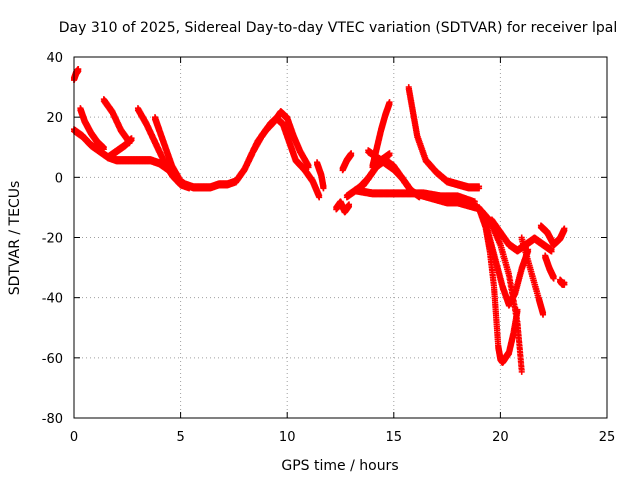 The height and width of the screenshot is (480, 640). What do you see at coordinates (347, 162) in the screenshot?
I see `series-arc-12h-b` at bounding box center [347, 162].